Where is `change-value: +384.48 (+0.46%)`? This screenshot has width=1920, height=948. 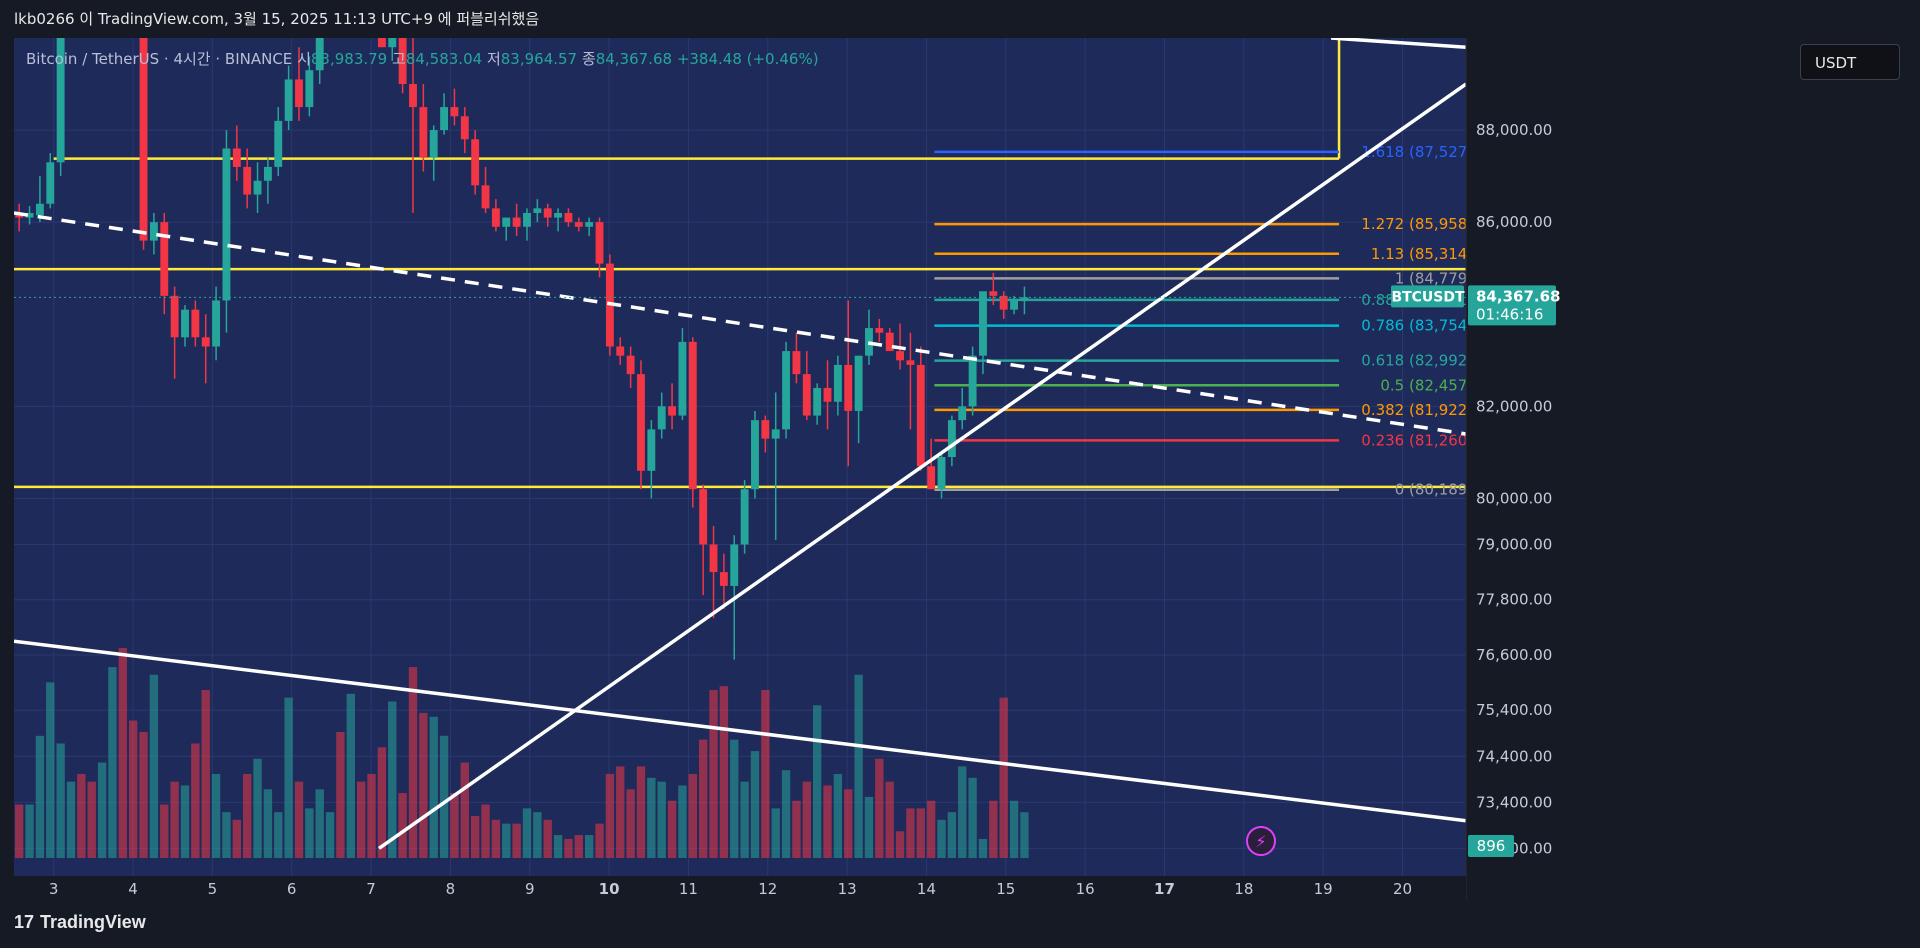 change-value: +384.48 (+0.46%) is located at coordinates (747, 59).